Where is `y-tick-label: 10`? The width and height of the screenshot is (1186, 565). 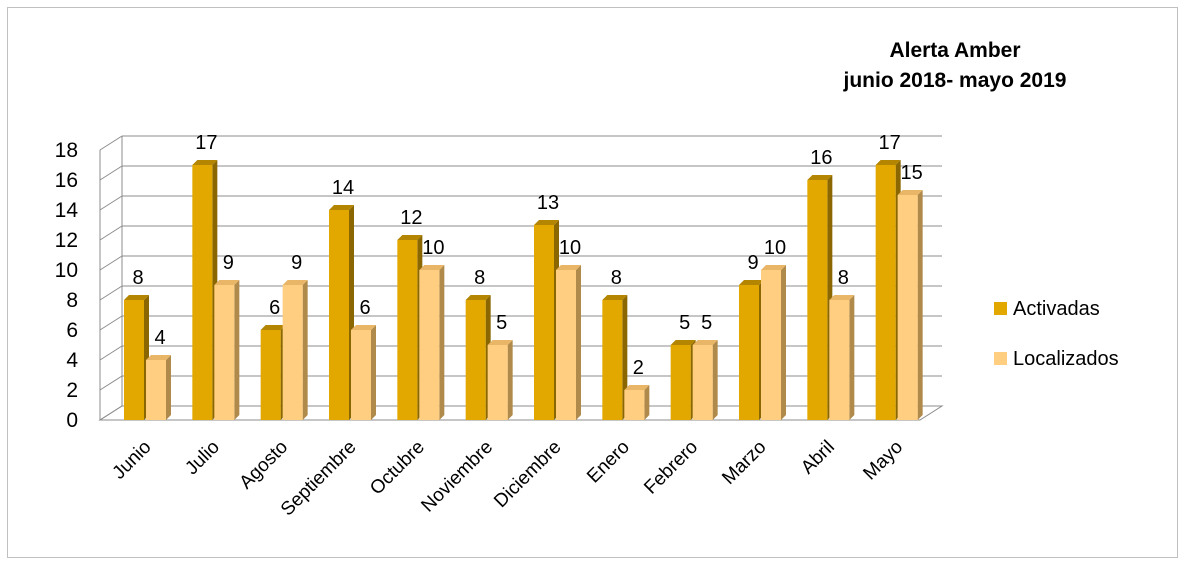
y-tick-label: 10 is located at coordinates (66, 270).